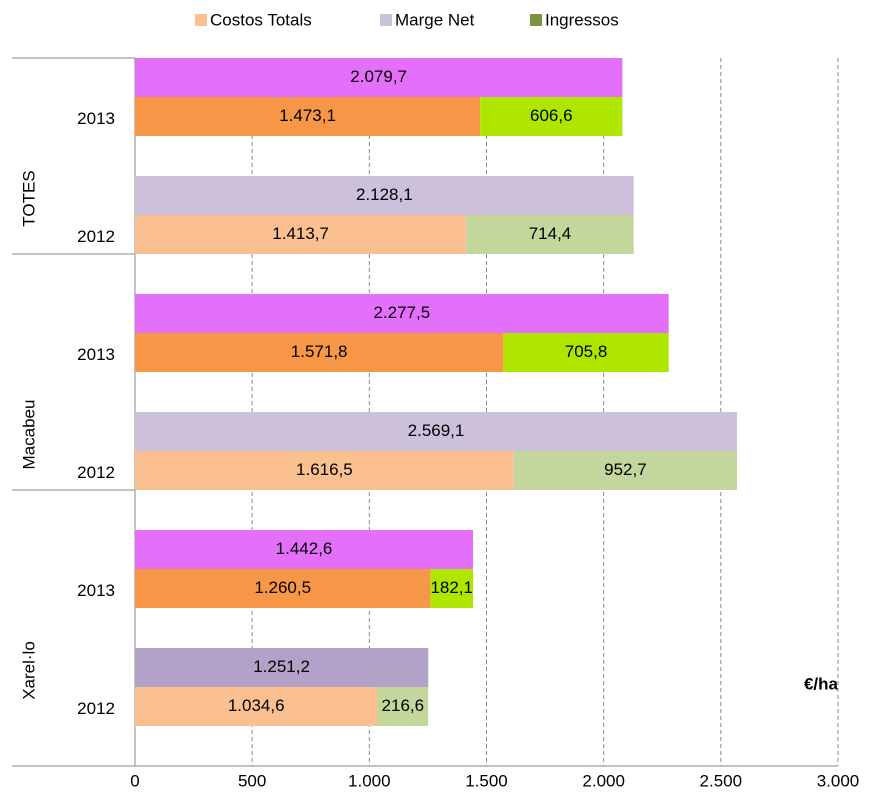 Image resolution: width=875 pixels, height=804 pixels. I want to click on legend-label: Costos Totals, so click(261, 19).